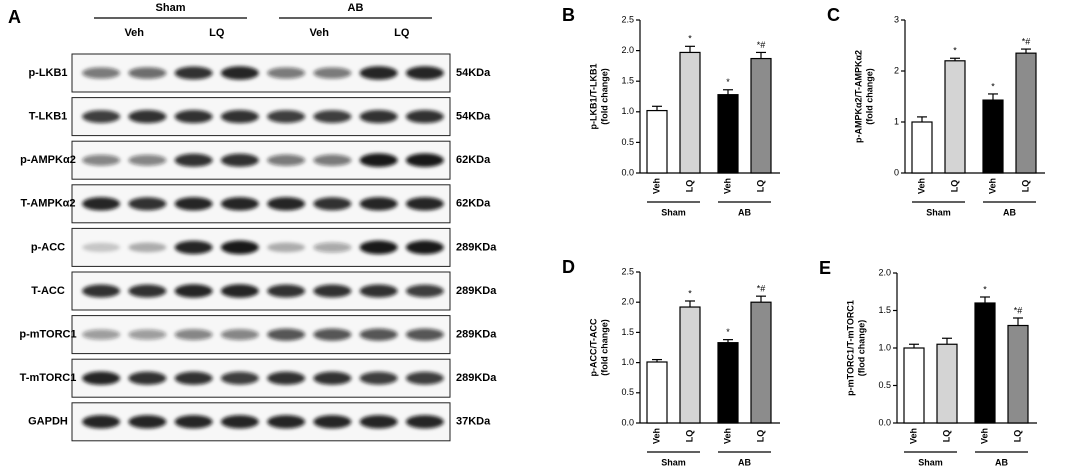  What do you see at coordinates (825, 268) in the screenshot?
I see `panel-letter: E` at bounding box center [825, 268].